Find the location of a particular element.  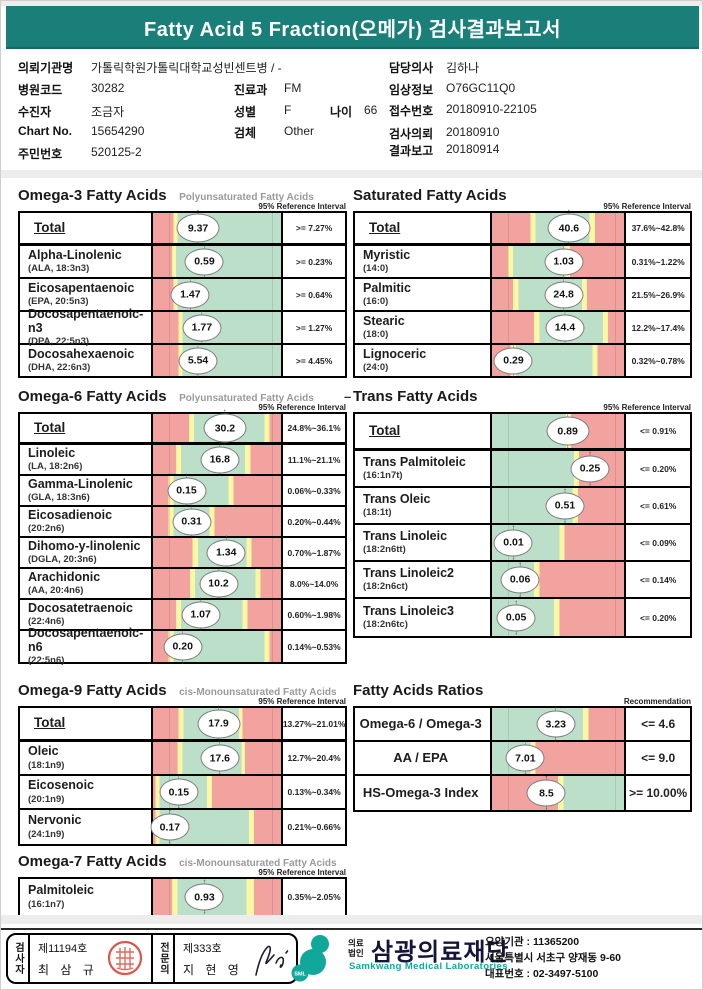

table-row: Trans Linoleic3 (18:2n6tc) ↑ 0.05 ↓ <= 0.20% is located at coordinates (522, 617).